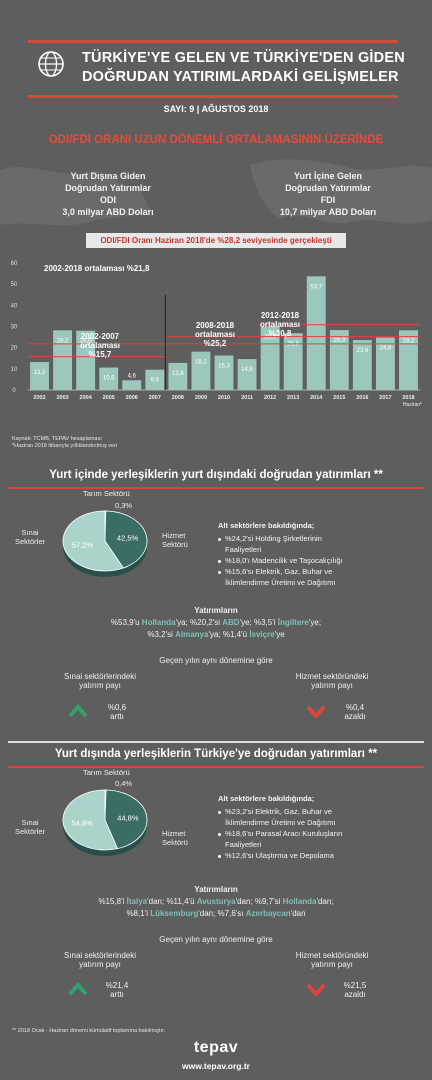  I want to click on title-frame, so click(213, 69).